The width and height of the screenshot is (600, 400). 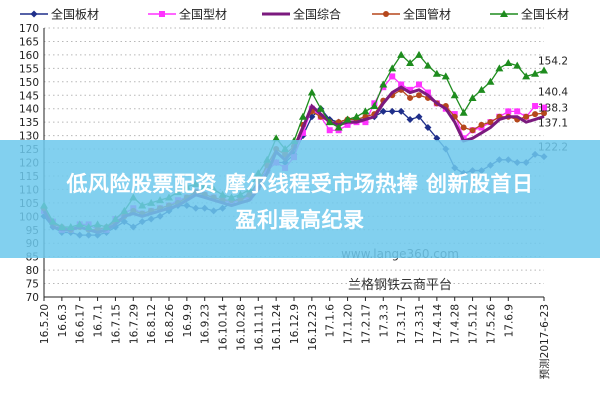 I want to click on x-tick-label: 预测2017-6-23, so click(x=544, y=341).